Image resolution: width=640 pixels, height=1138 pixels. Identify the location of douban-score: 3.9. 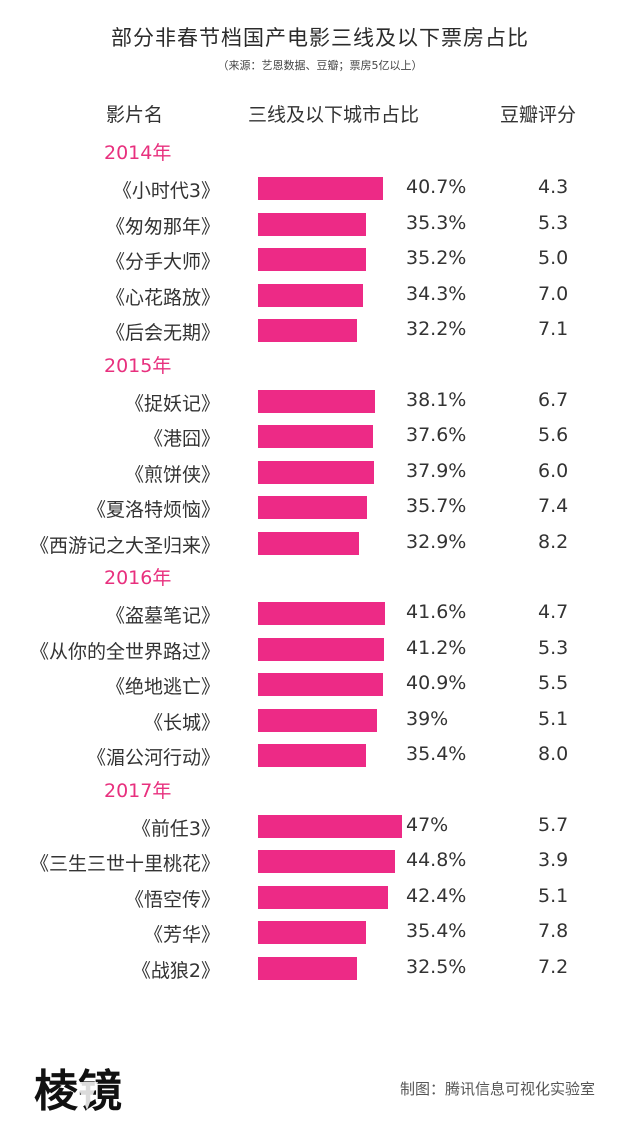
(553, 860).